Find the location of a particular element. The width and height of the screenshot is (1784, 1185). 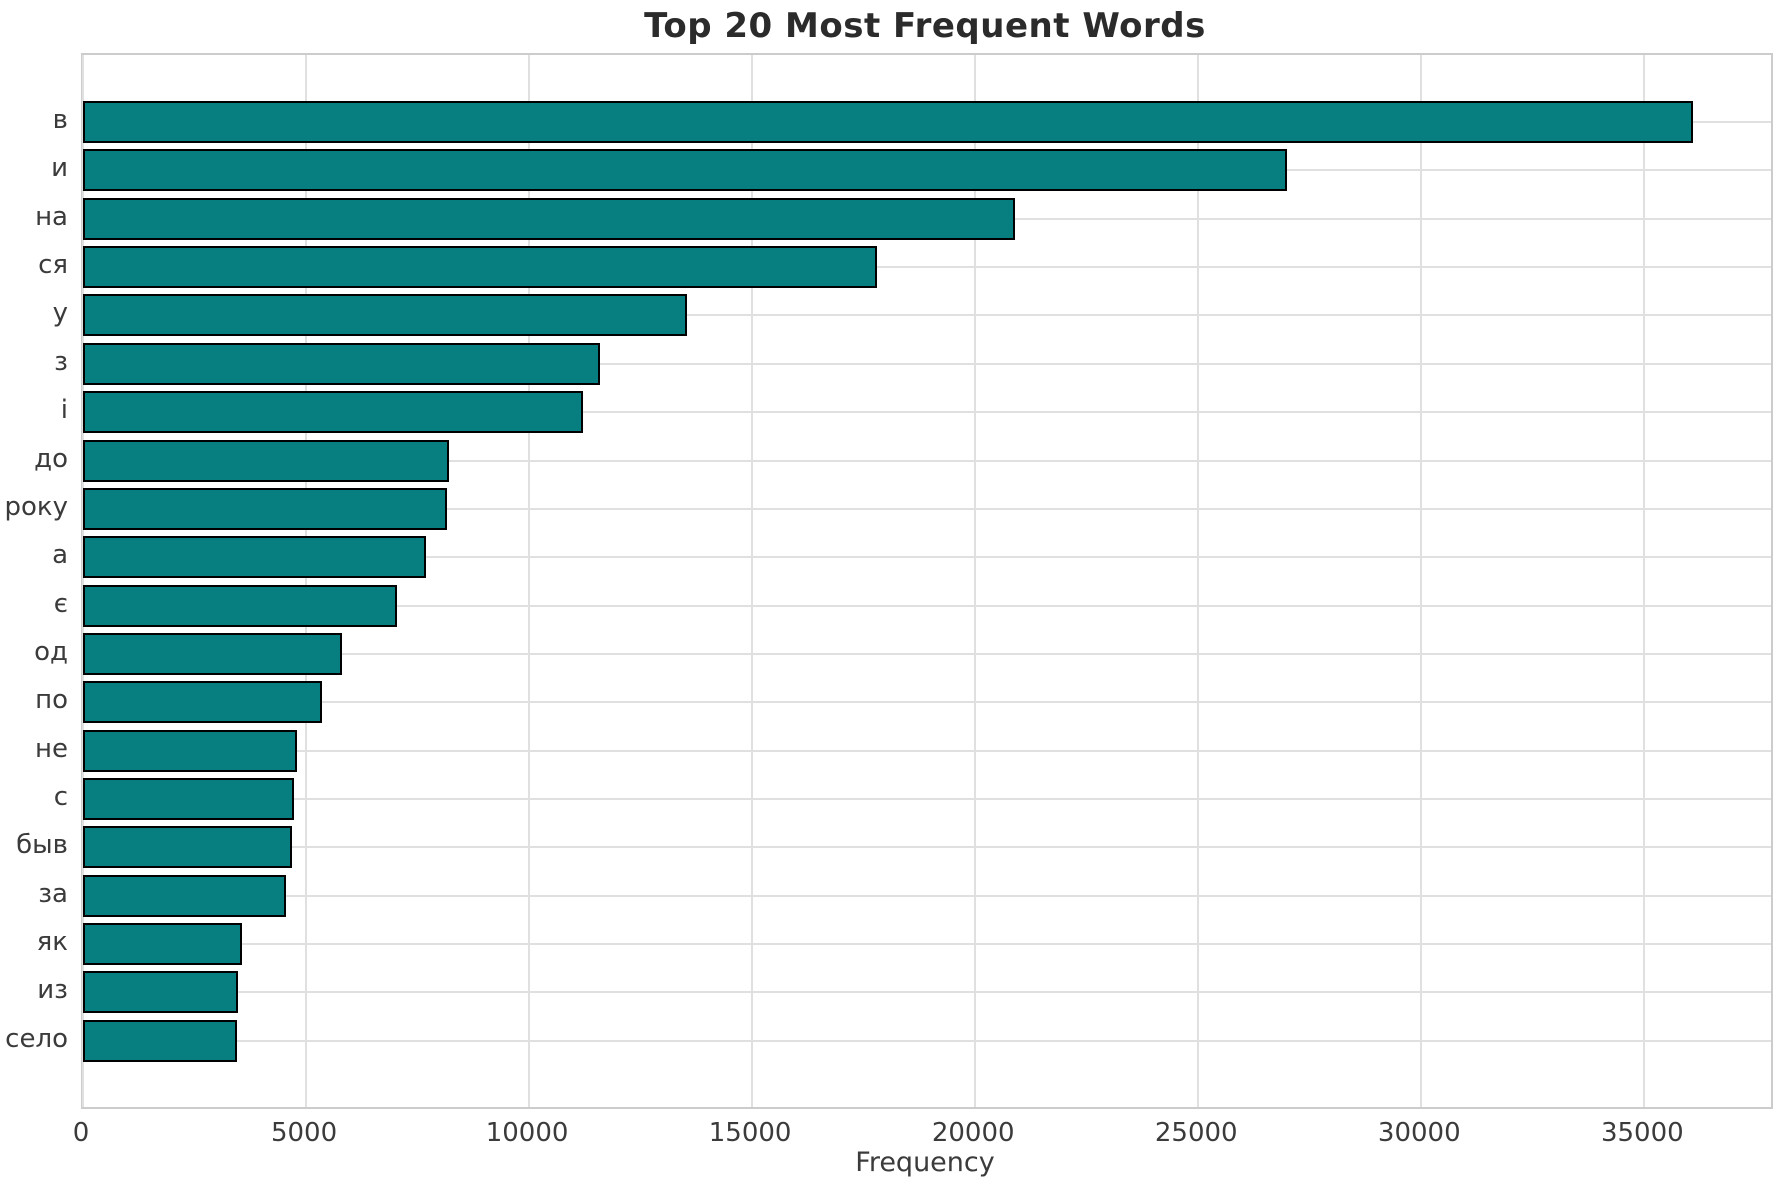

x-tick-label: 5000 is located at coordinates (304, 1133).